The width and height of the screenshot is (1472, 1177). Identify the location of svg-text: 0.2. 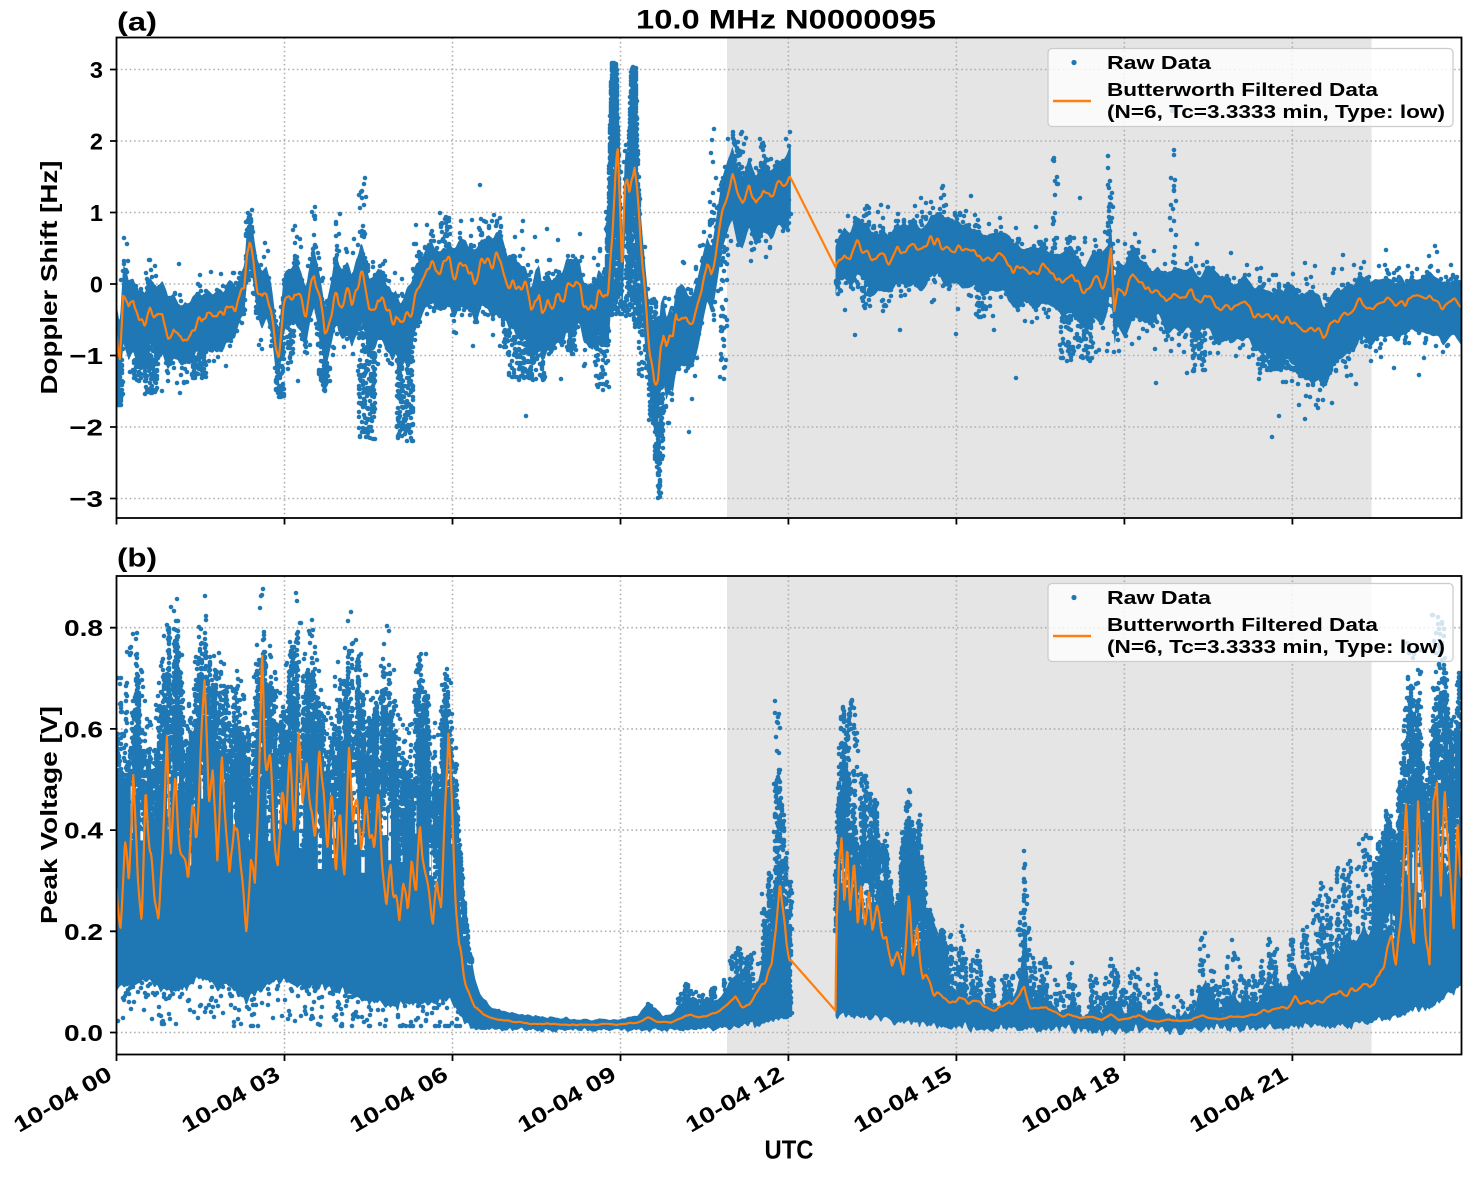
(83, 932).